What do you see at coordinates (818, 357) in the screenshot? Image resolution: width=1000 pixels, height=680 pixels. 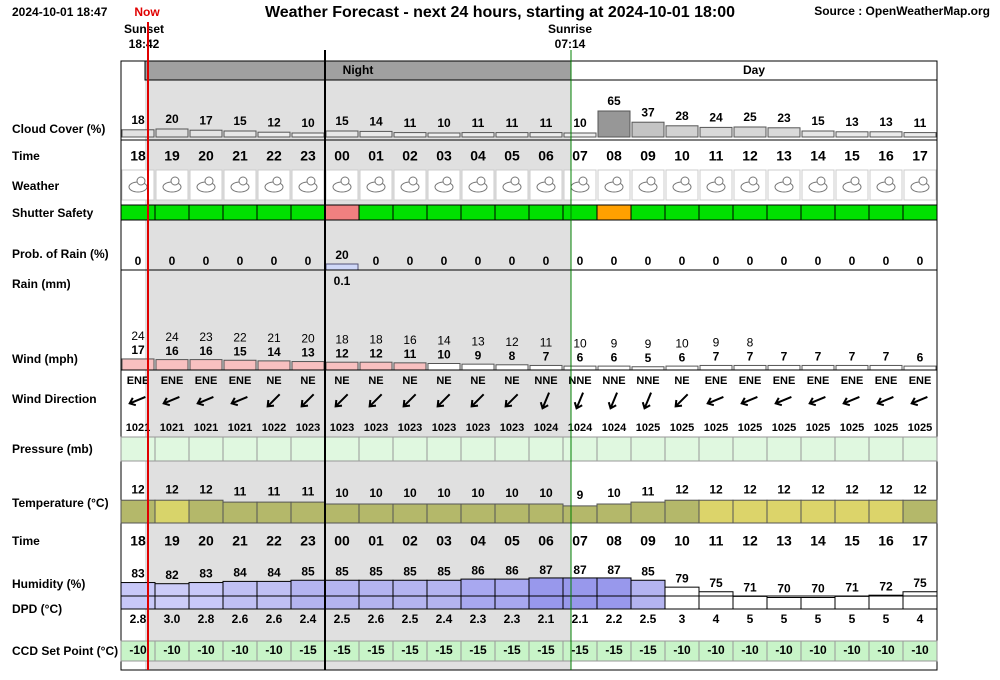 I see `wind-speed: 7` at bounding box center [818, 357].